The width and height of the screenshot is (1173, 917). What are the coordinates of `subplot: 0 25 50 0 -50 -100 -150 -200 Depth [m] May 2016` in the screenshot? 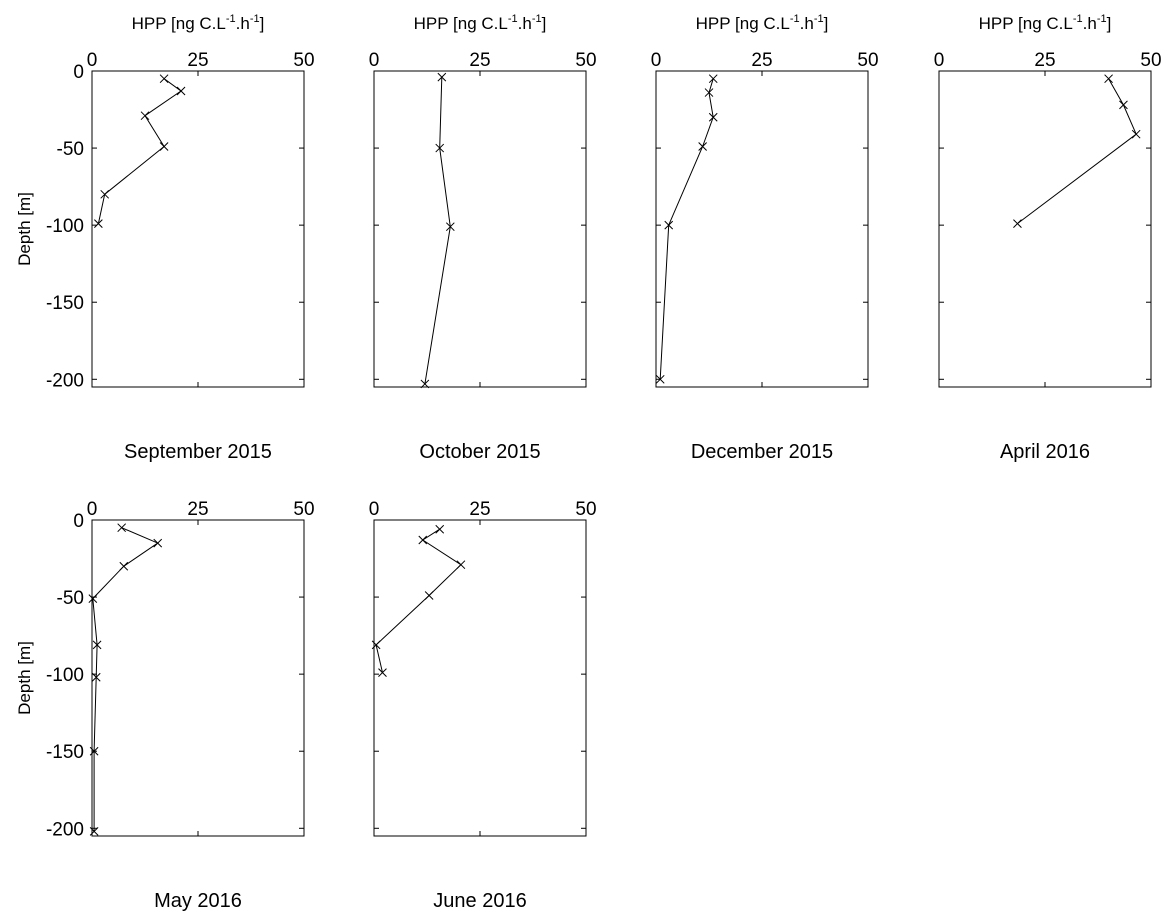 It's located at (165, 705).